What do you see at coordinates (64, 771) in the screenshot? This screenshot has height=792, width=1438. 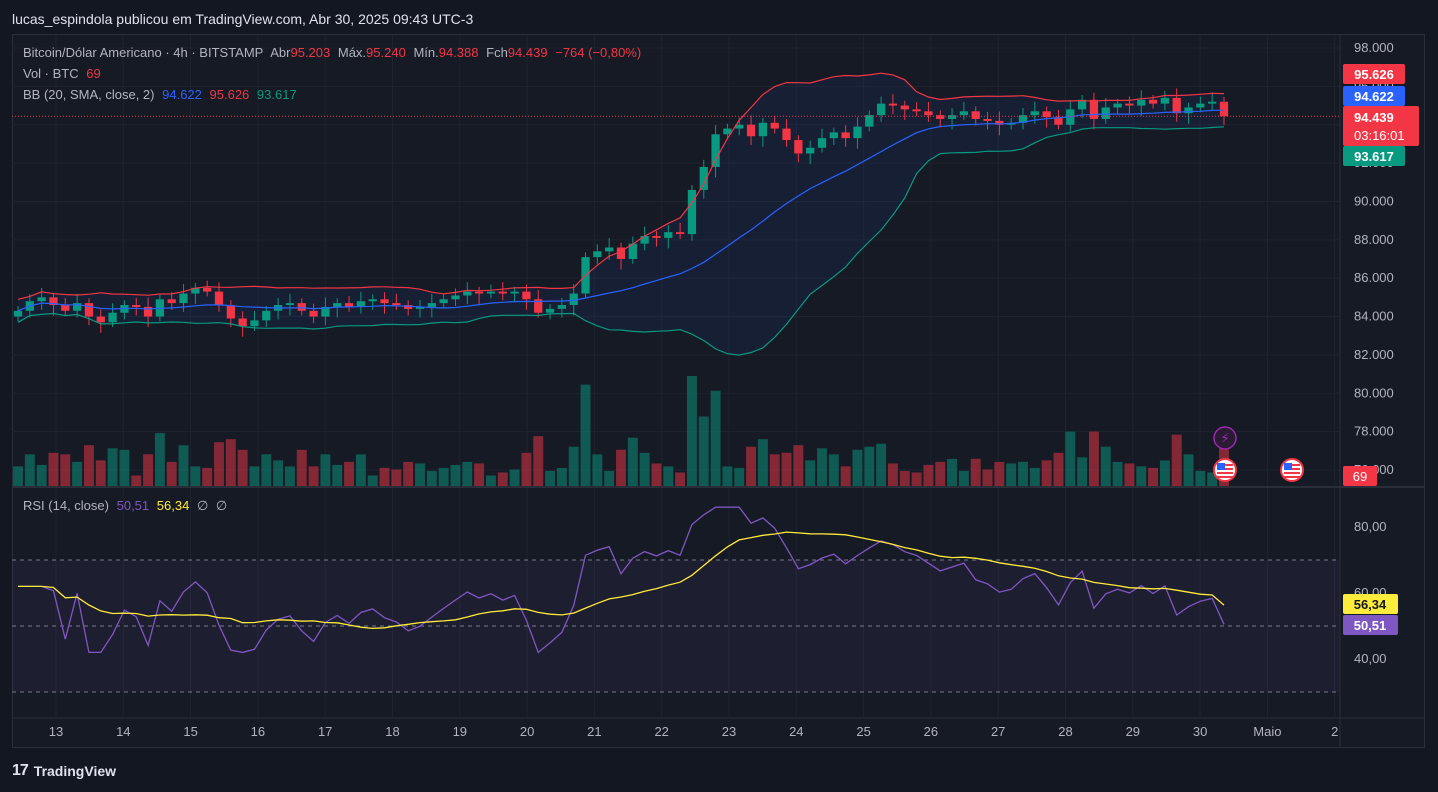 I see `tradingview-footer: 17 TradingView` at bounding box center [64, 771].